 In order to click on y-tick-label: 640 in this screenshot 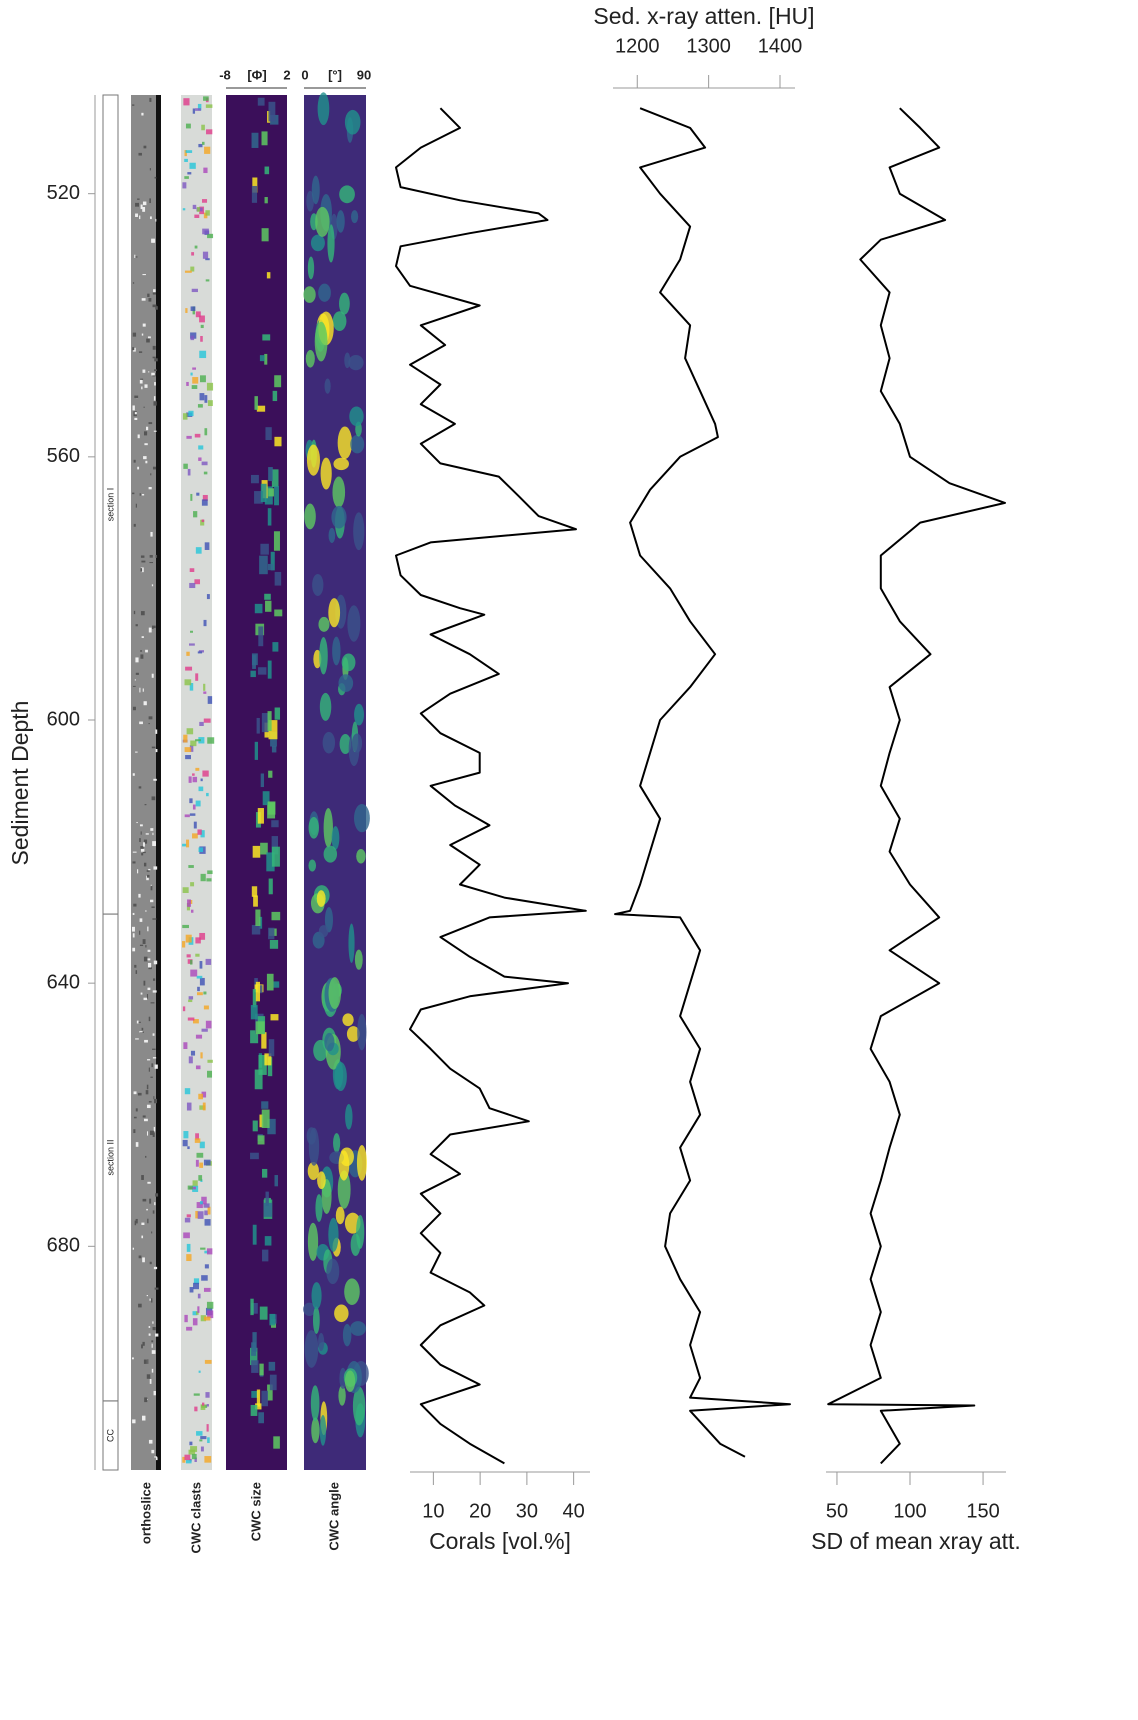, I will do `click(63, 982)`.